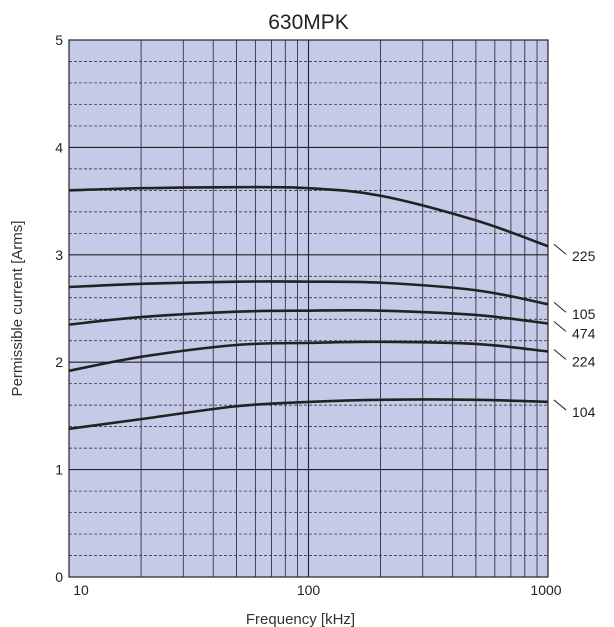 This screenshot has height=627, width=614. I want to click on chart-title: 630MPK, so click(308, 22).